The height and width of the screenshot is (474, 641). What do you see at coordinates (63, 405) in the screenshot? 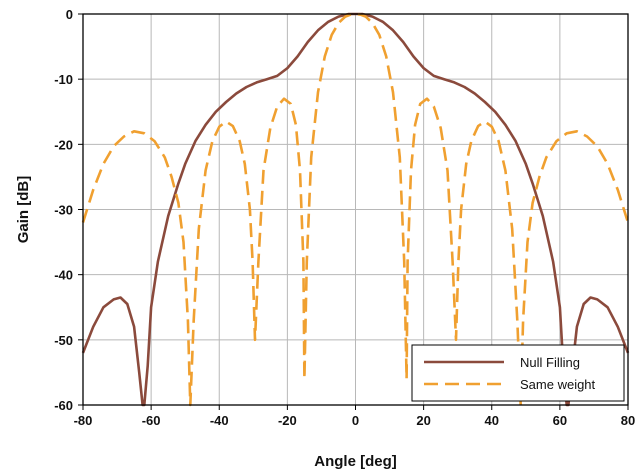
I see `y-tick-label: -60` at bounding box center [63, 405].